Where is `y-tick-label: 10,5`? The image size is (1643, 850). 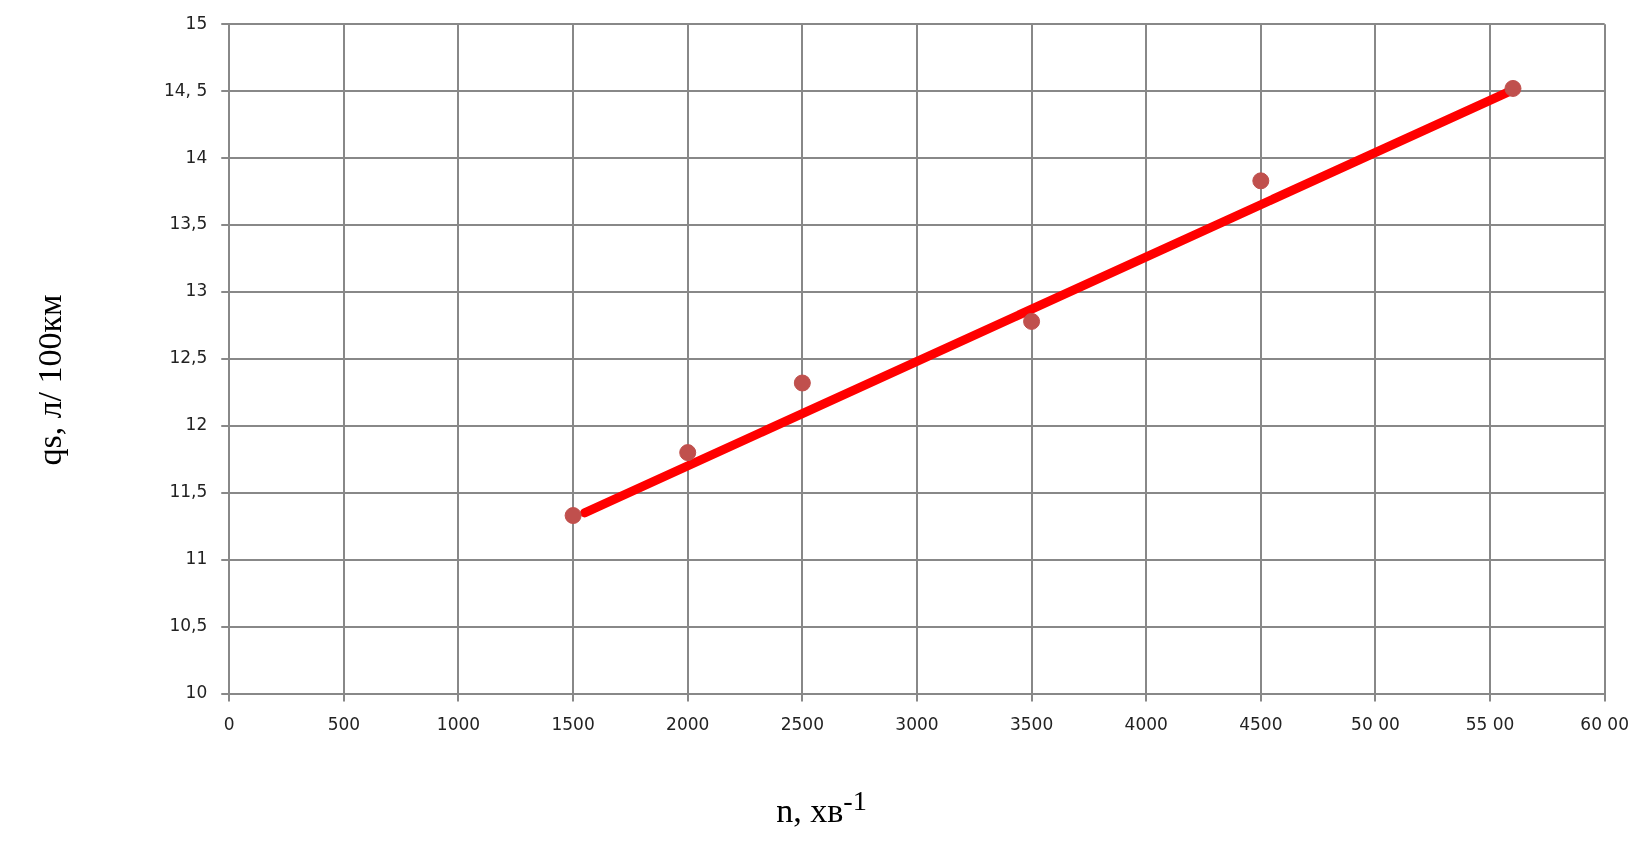
y-tick-label: 10,5 is located at coordinates (188, 625).